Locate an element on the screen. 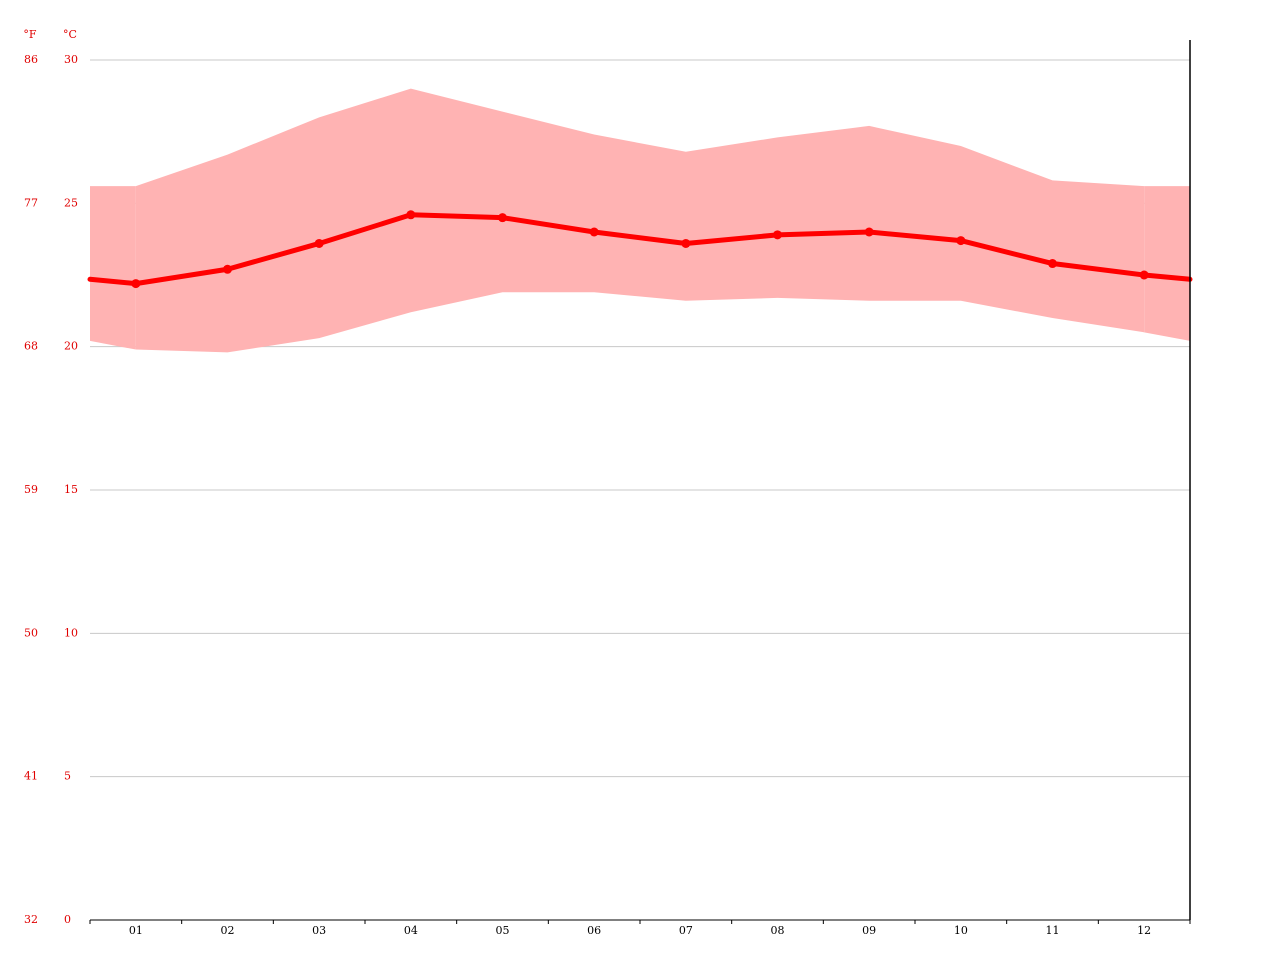 This screenshot has width=1280, height=960. y2-tick-label: 59 is located at coordinates (31, 489).